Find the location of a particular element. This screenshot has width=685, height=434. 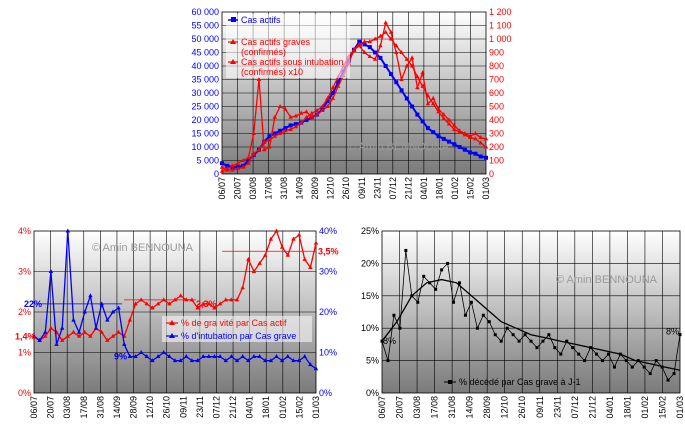

x-tick-label: 31/08 is located at coordinates (452, 407).